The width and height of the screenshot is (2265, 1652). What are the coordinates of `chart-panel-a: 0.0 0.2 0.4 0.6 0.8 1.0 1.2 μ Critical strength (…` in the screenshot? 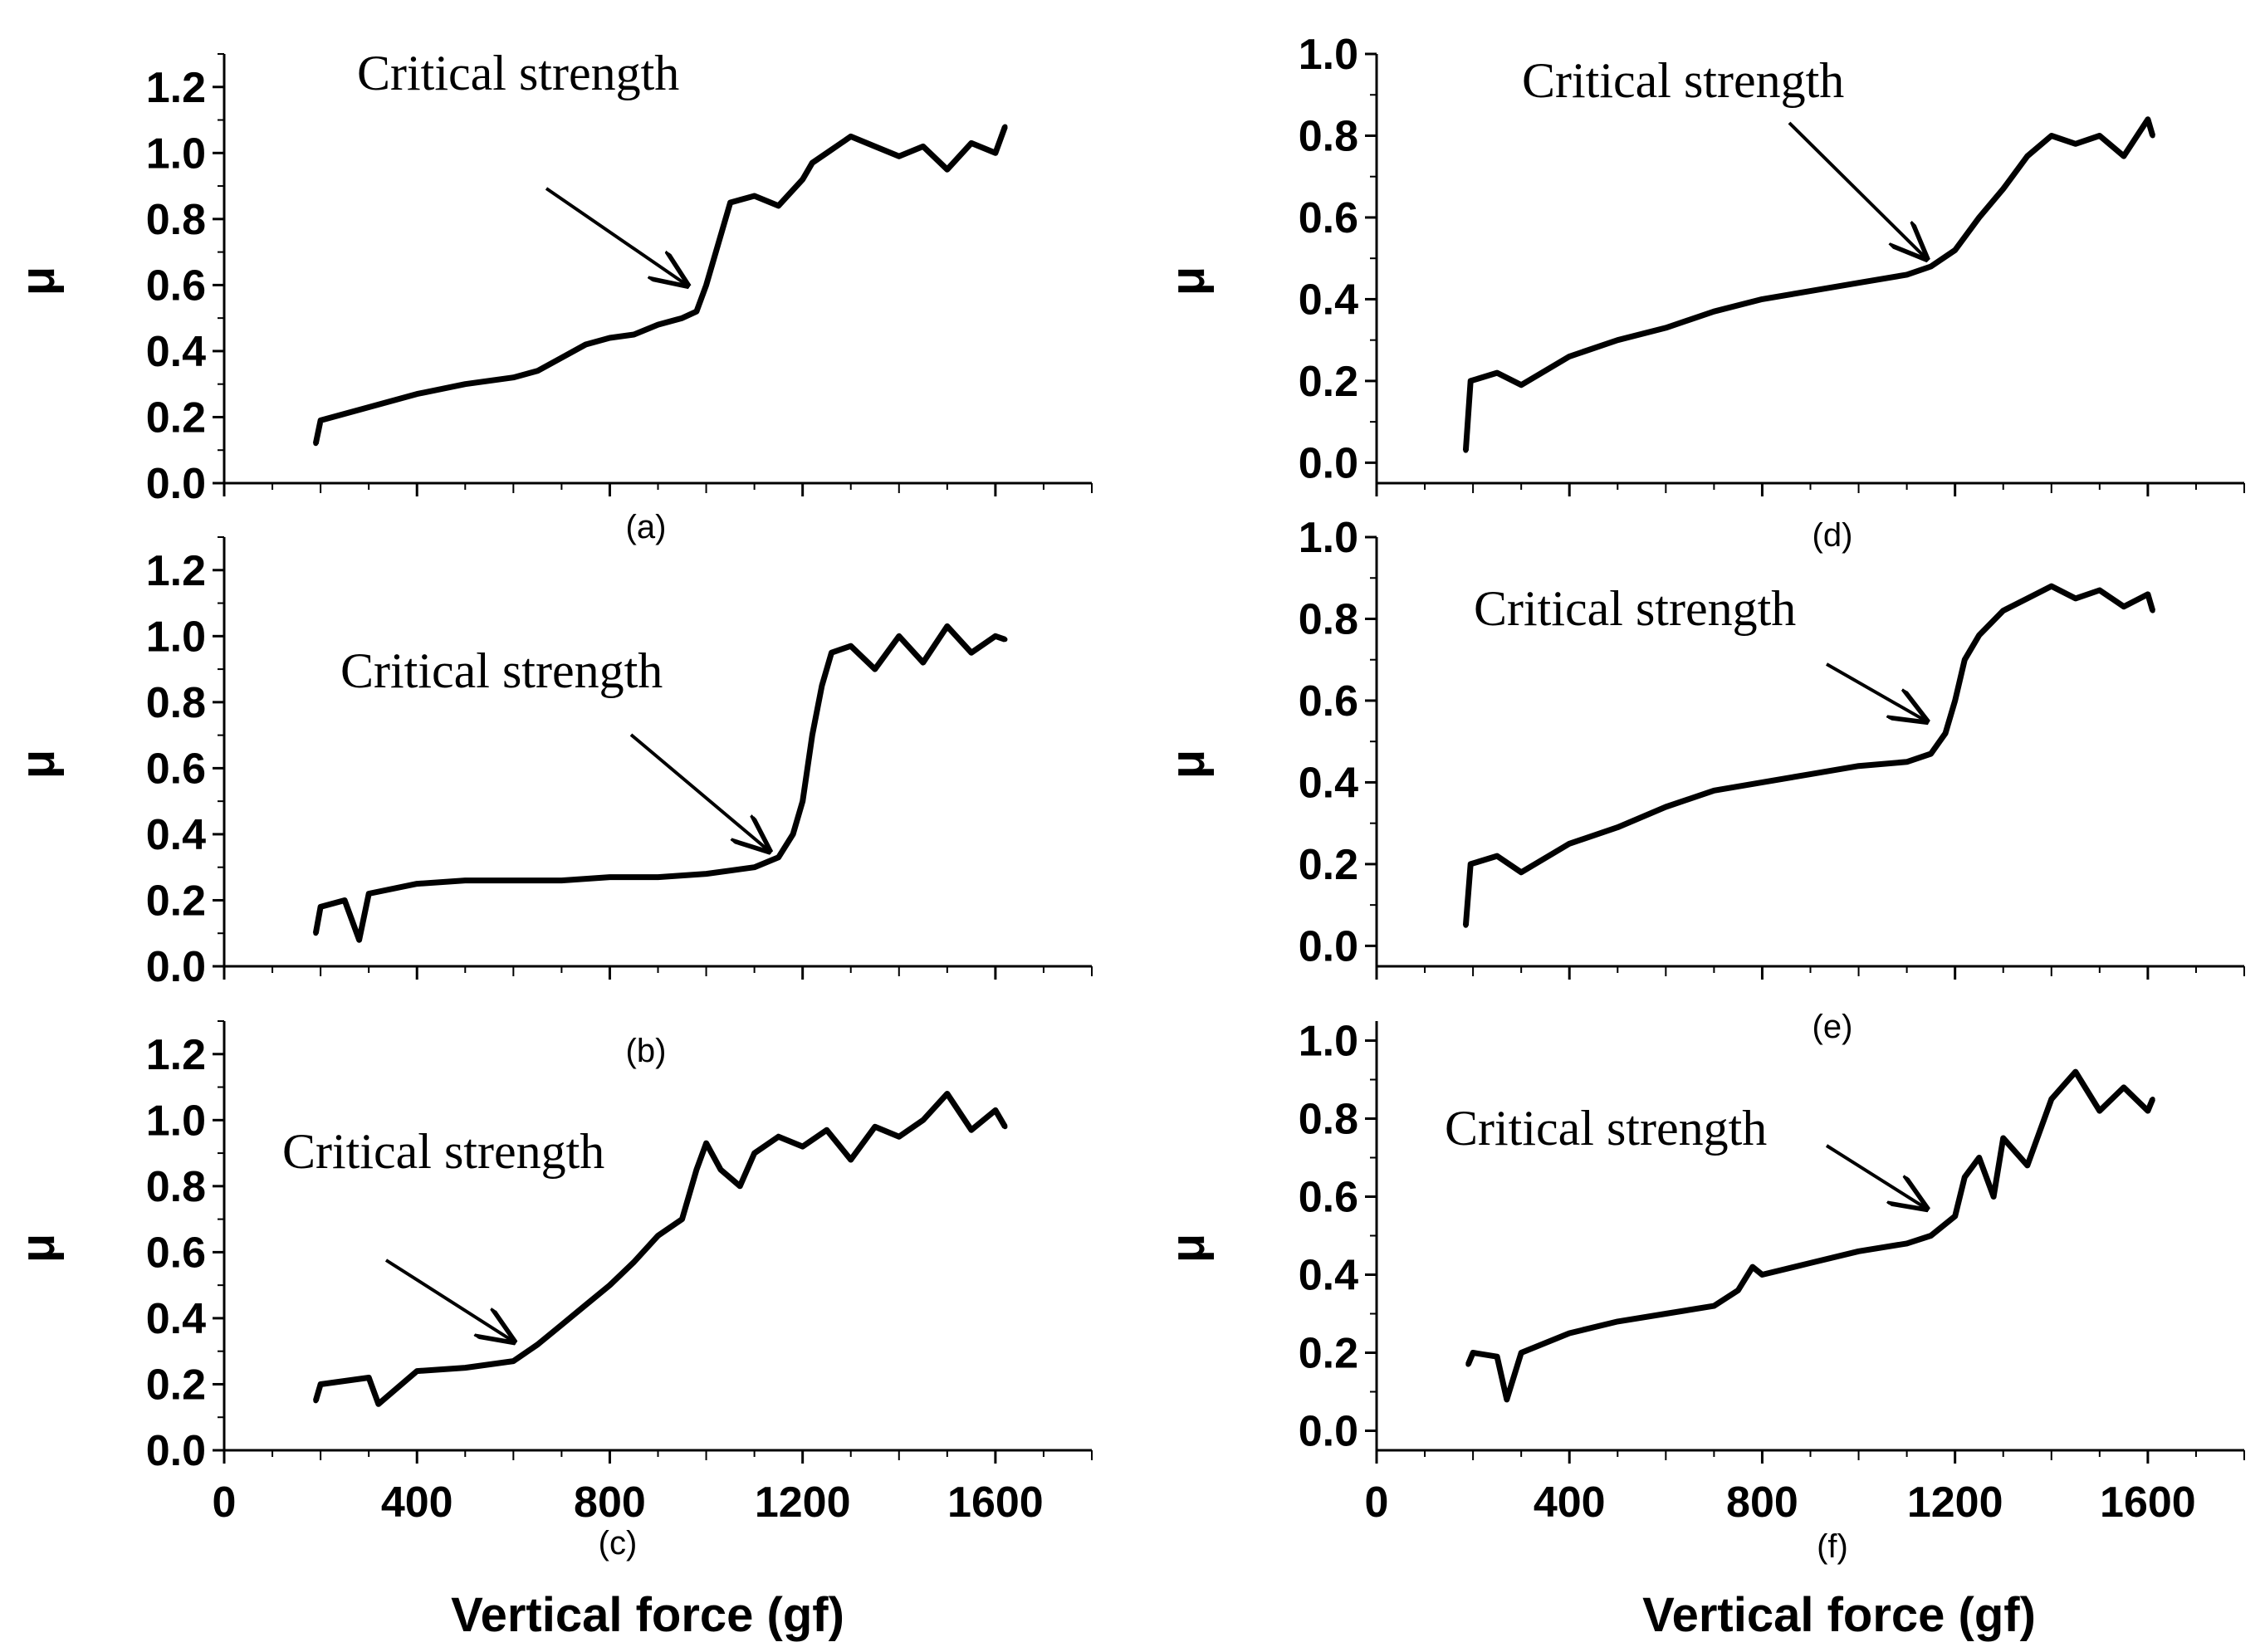 It's located at (552, 295).